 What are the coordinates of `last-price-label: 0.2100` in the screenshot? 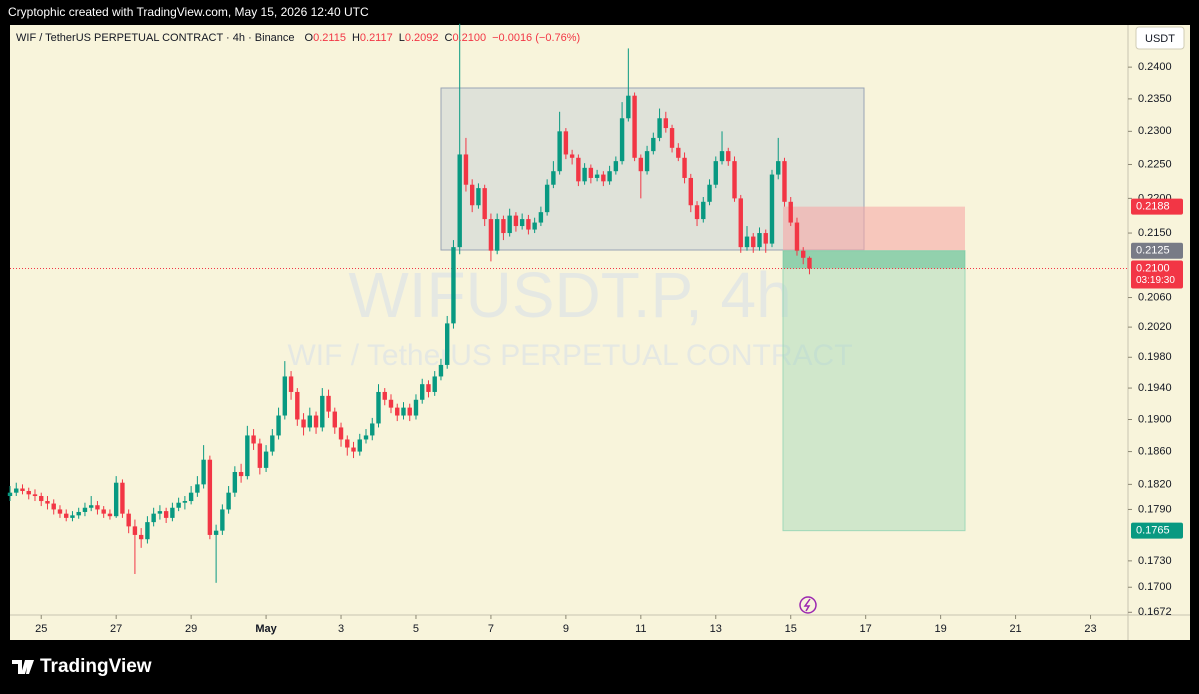 It's located at (1153, 268).